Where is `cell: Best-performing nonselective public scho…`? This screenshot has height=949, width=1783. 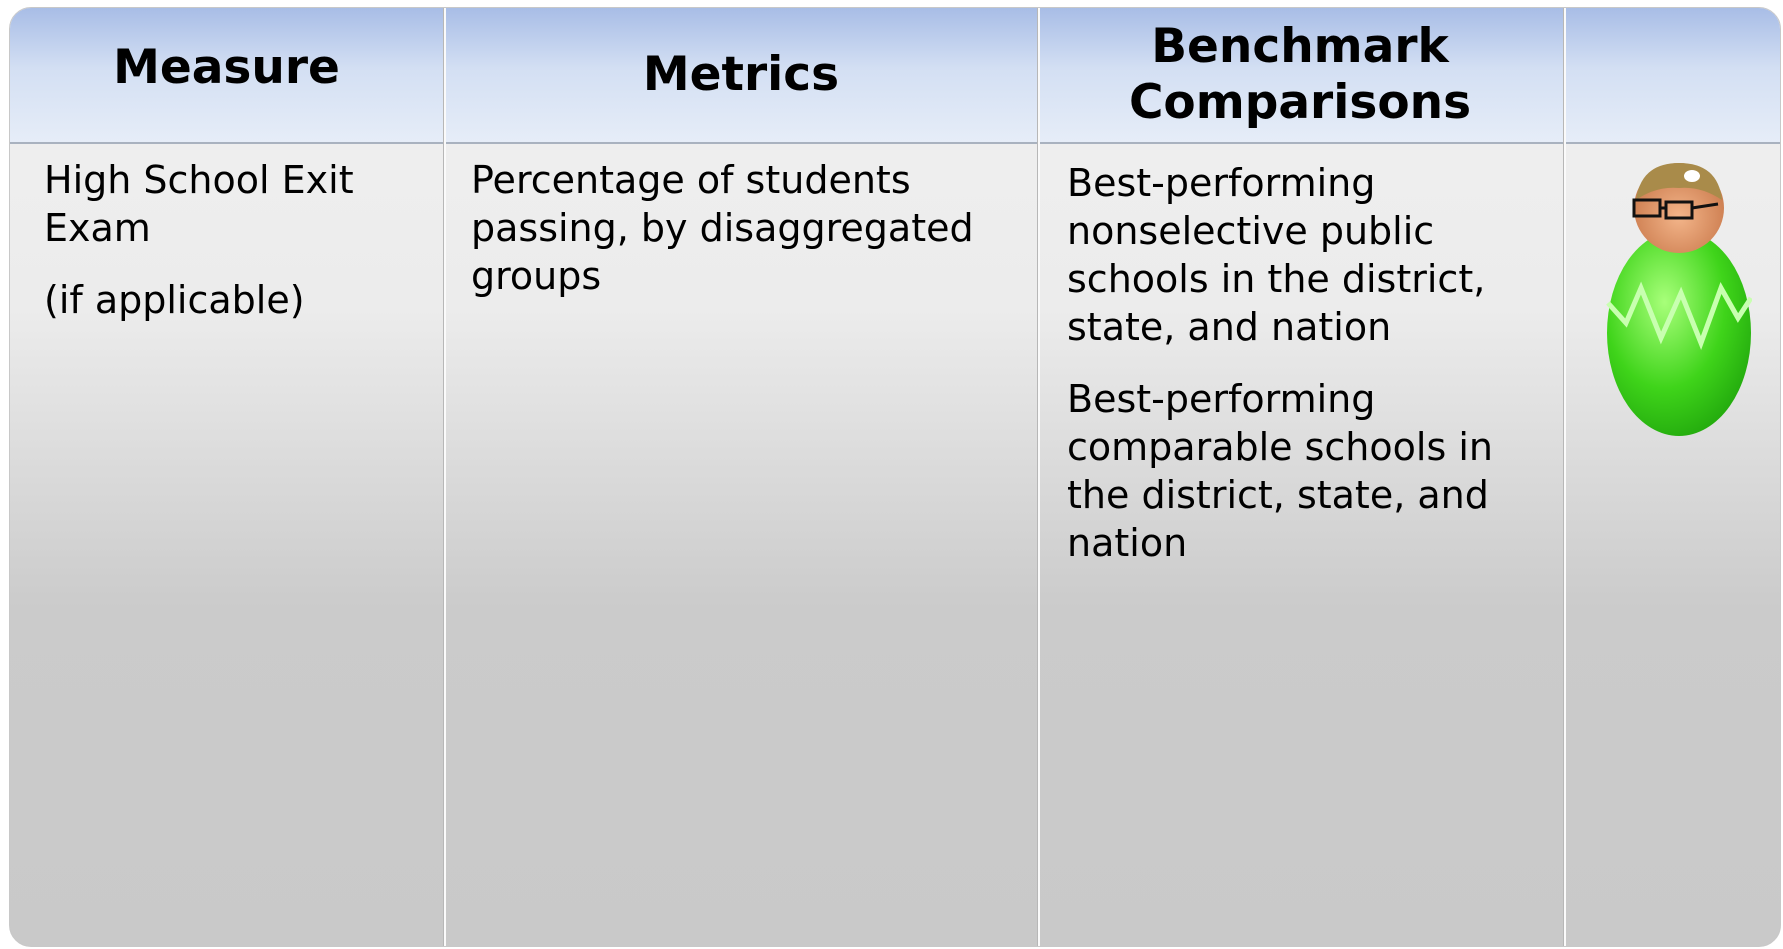 cell: Best-performing nonselective public scho… is located at coordinates (1302, 375).